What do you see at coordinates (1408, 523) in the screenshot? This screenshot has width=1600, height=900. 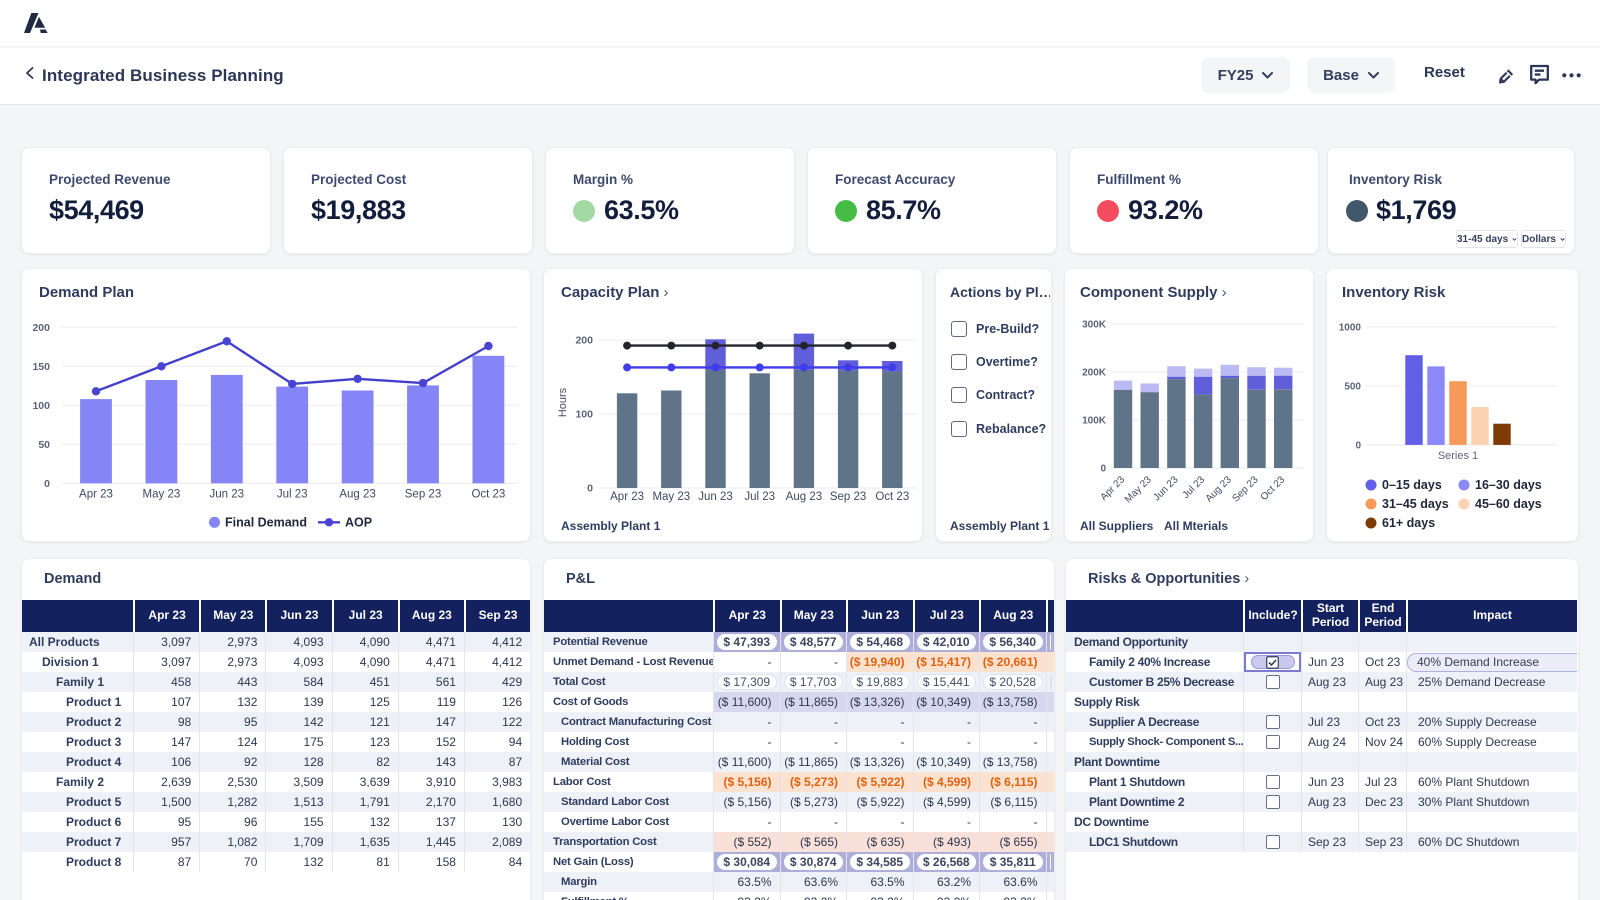 I see `svg-text: 61+ days` at bounding box center [1408, 523].